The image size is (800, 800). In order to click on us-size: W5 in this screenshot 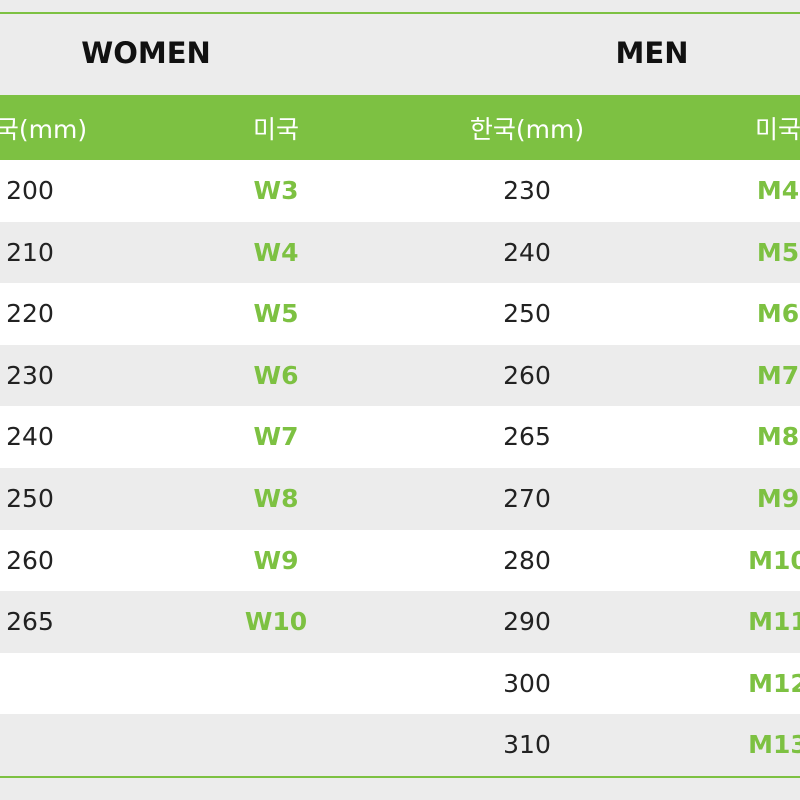, I will do `click(276, 314)`.